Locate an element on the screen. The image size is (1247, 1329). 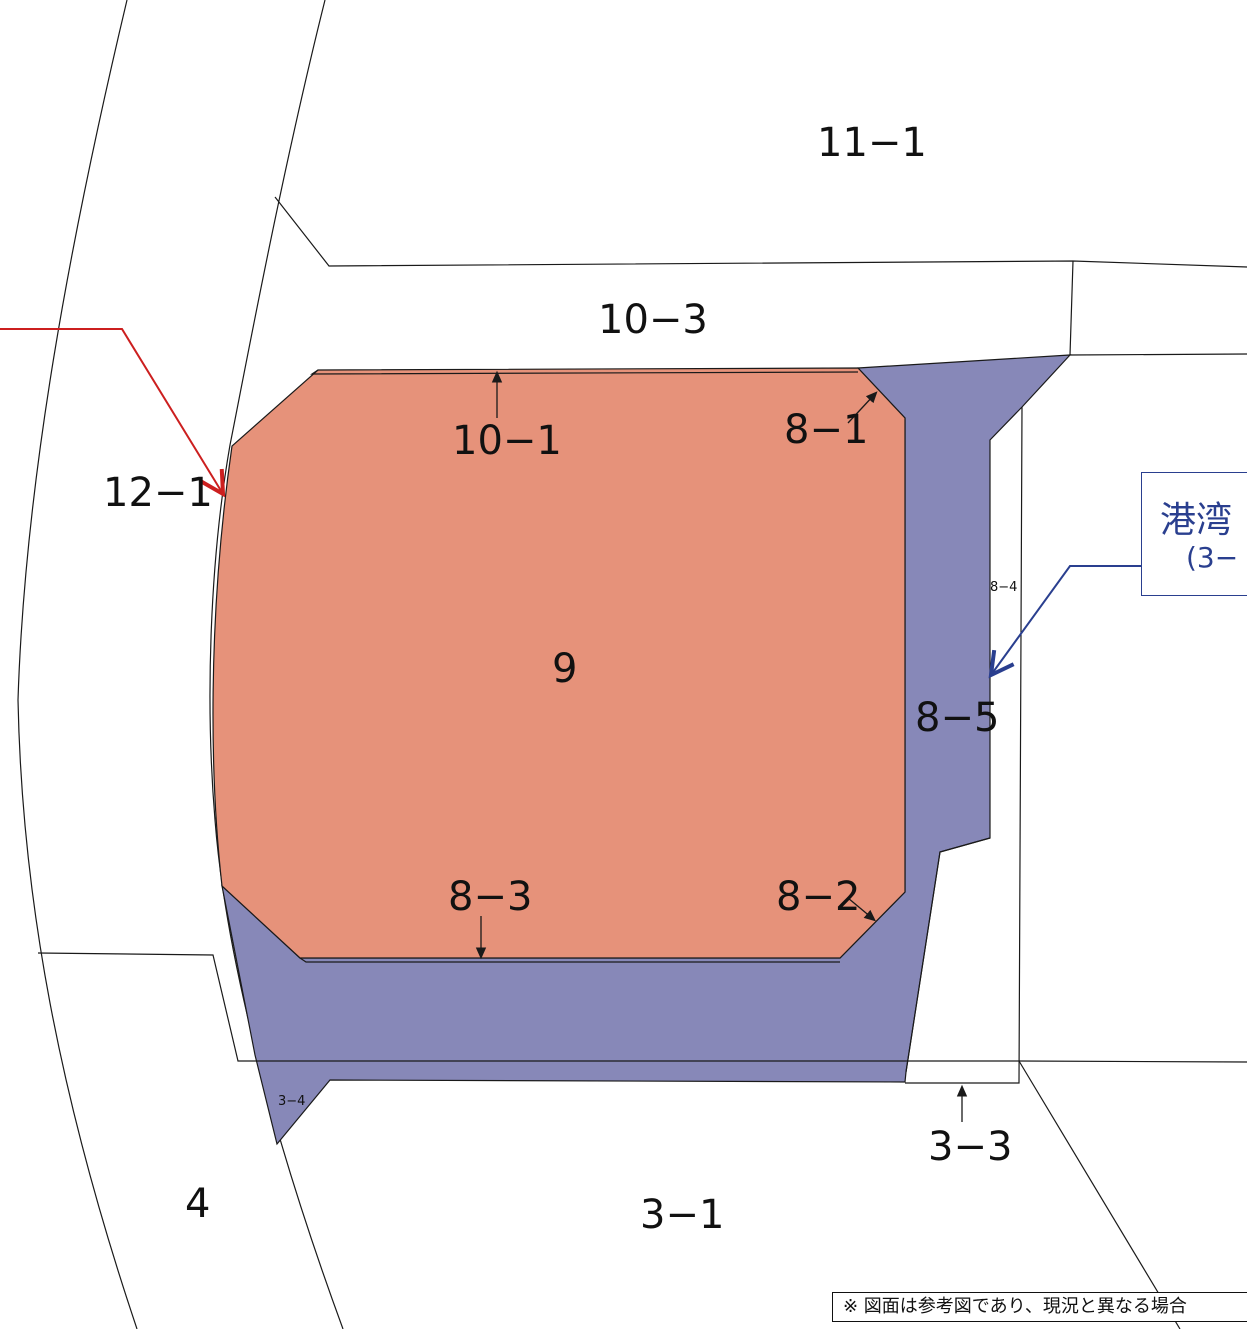
reference-note: ※ 図面は参考図であり、現況と異なる場合 is located at coordinates (1039, 1307).